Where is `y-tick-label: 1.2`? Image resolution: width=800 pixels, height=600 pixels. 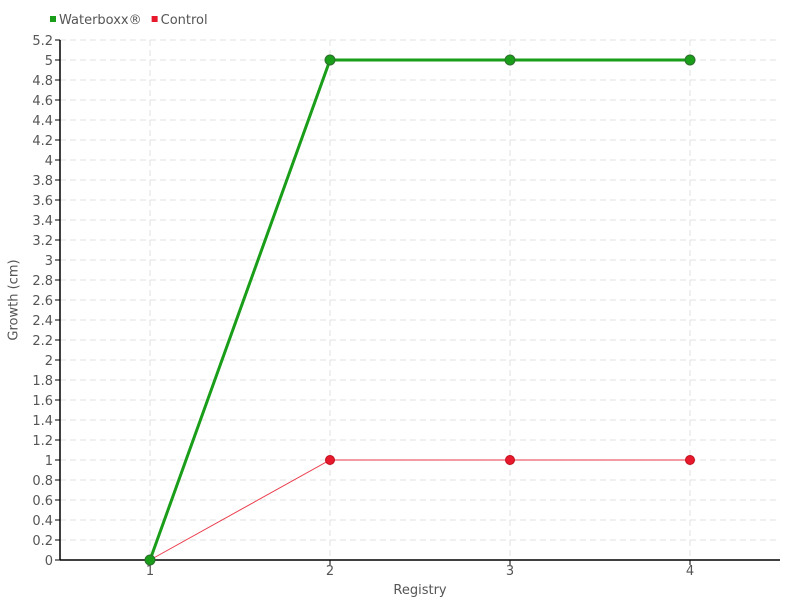 y-tick-label: 1.2 is located at coordinates (42, 441).